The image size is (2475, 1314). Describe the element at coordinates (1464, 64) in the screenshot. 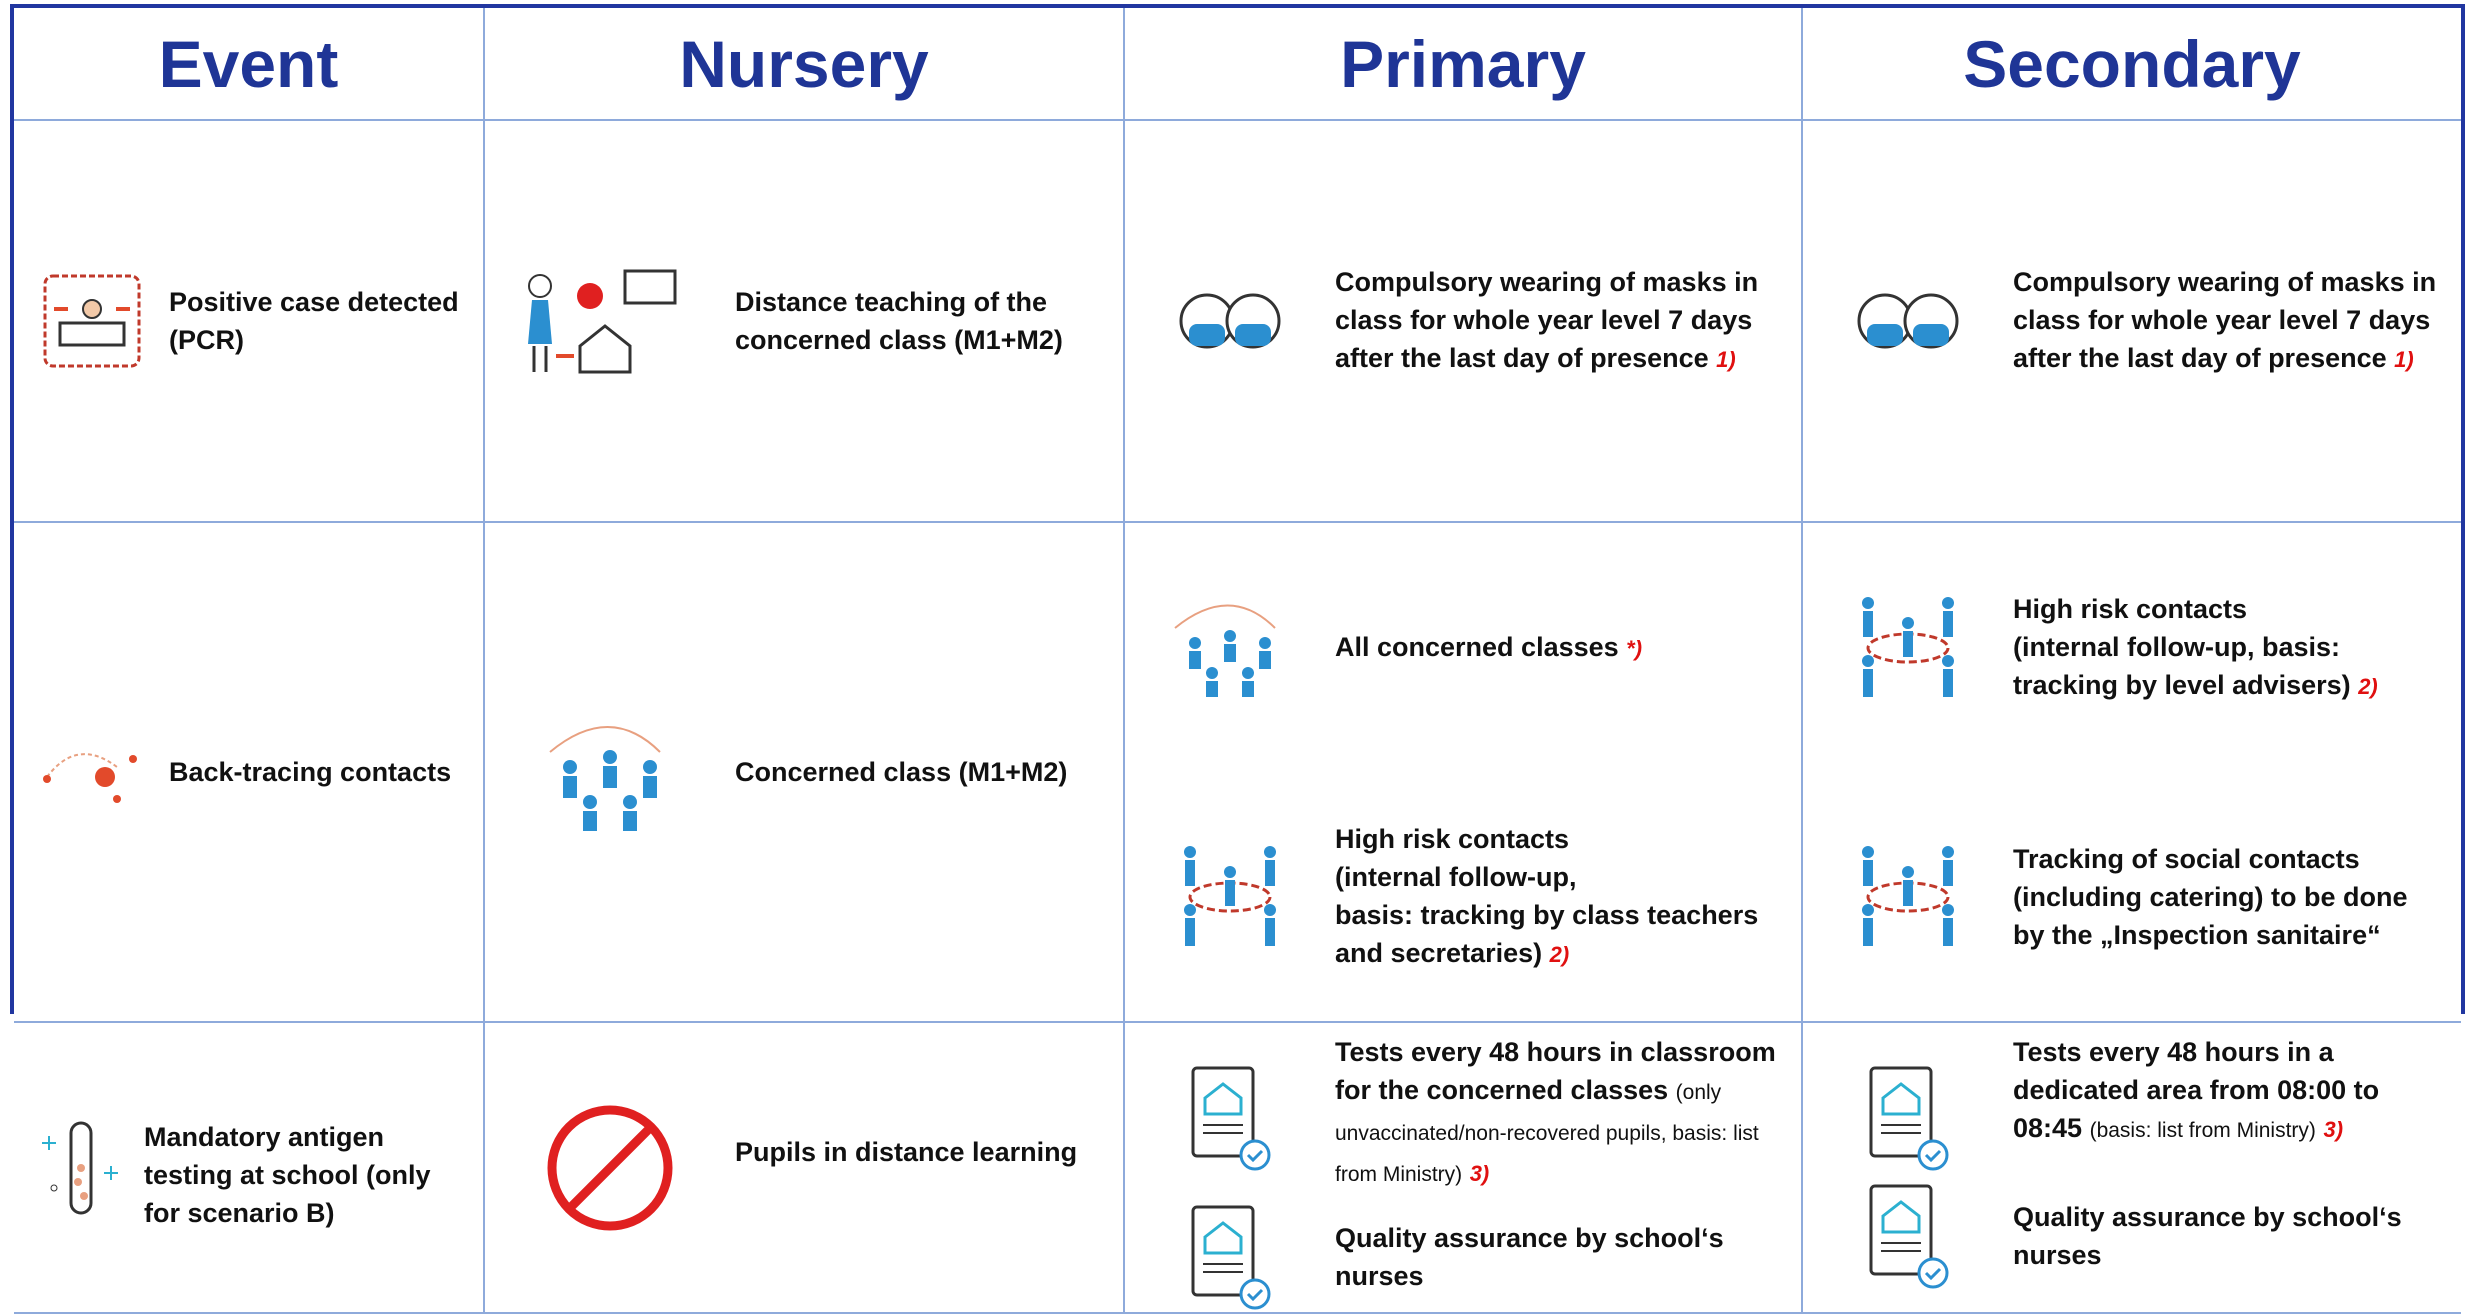

I see `header-cell: Primary` at that location.